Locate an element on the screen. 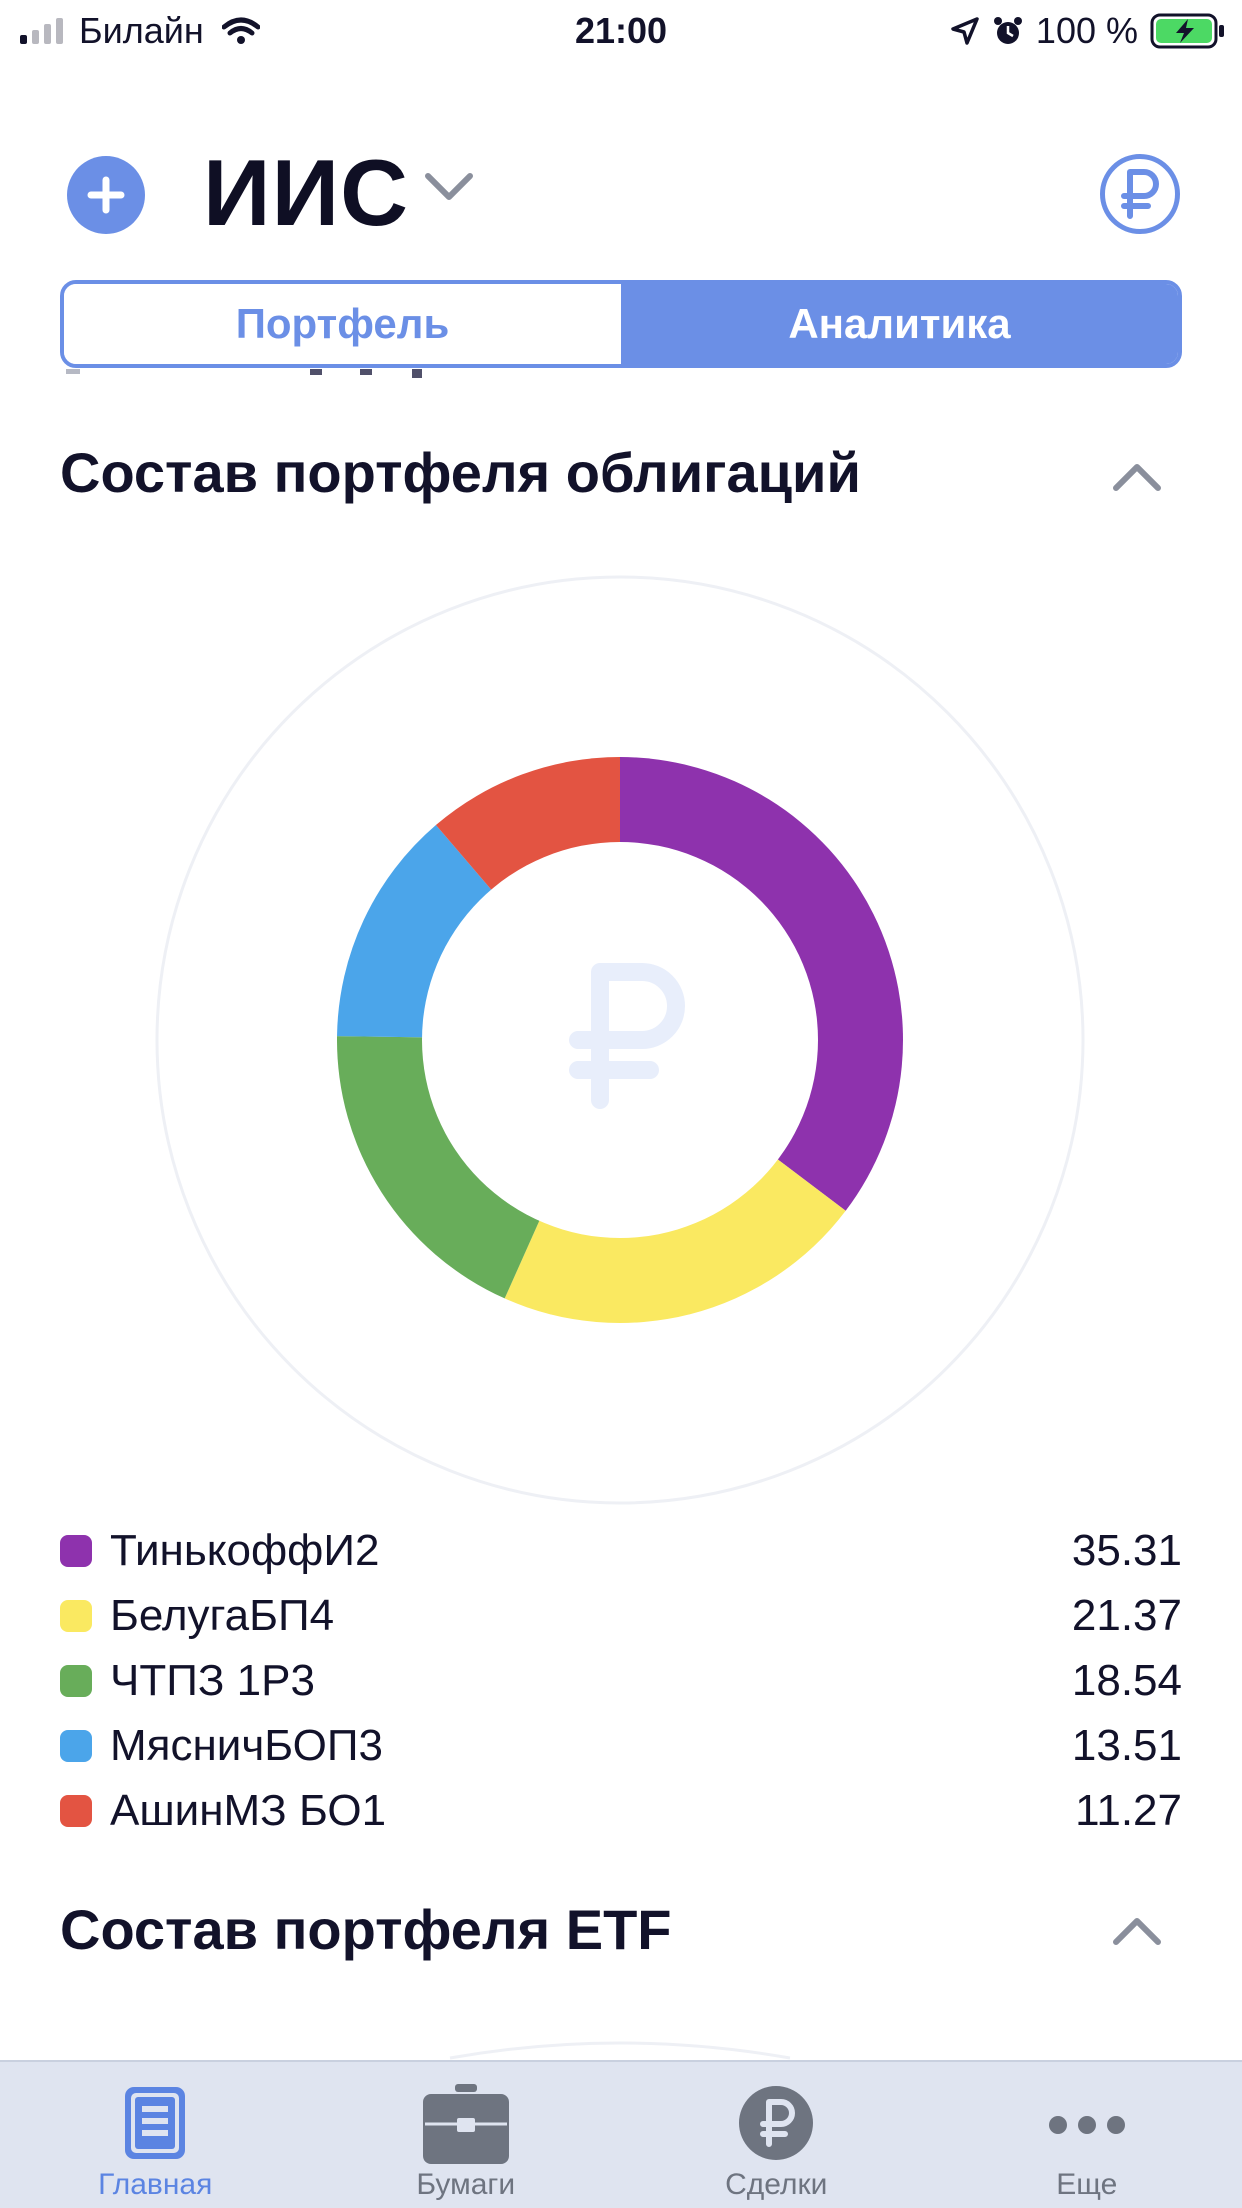 The width and height of the screenshot is (1242, 2208). legend-label: ТинькоффИ2 is located at coordinates (245, 1550).